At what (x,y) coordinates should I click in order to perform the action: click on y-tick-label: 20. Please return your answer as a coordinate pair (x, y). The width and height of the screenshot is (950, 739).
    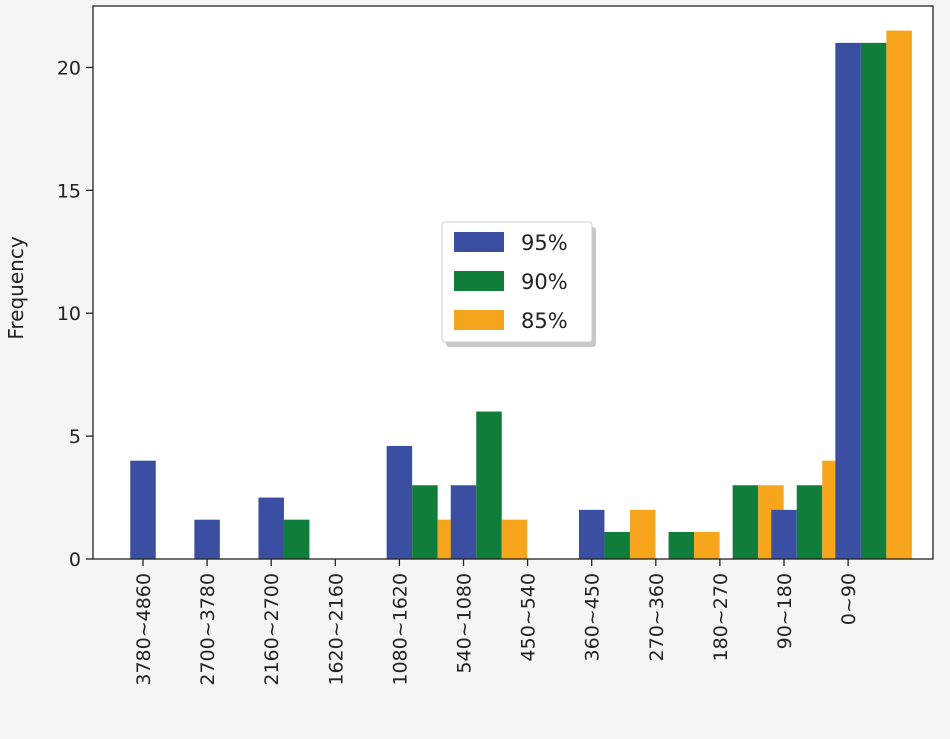
    Looking at the image, I should click on (69, 68).